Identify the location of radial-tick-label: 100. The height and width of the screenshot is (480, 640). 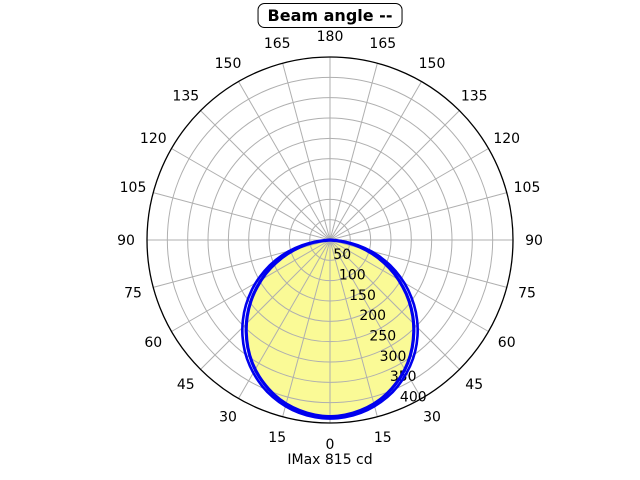
(352, 276).